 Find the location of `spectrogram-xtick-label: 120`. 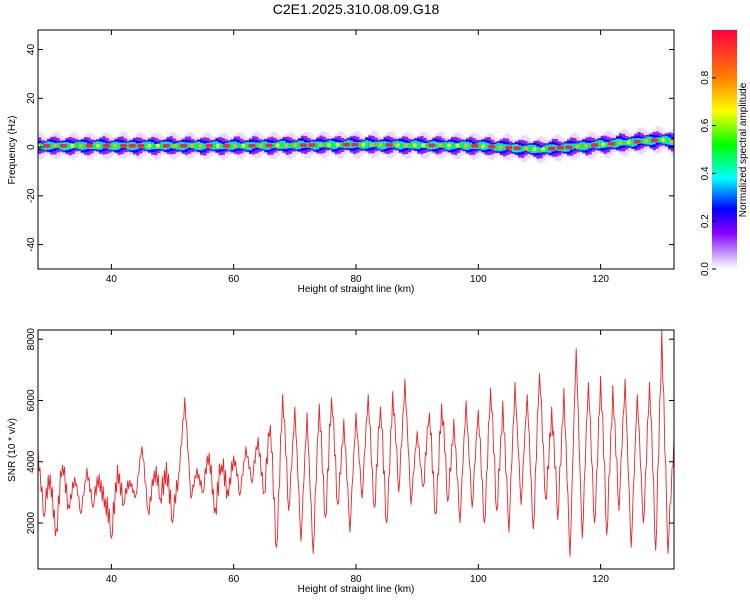

spectrogram-xtick-label: 120 is located at coordinates (600, 279).